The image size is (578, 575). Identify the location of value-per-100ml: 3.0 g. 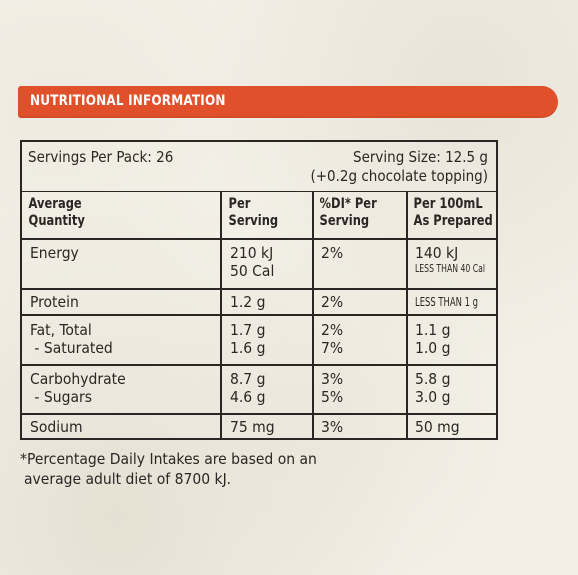
(433, 397).